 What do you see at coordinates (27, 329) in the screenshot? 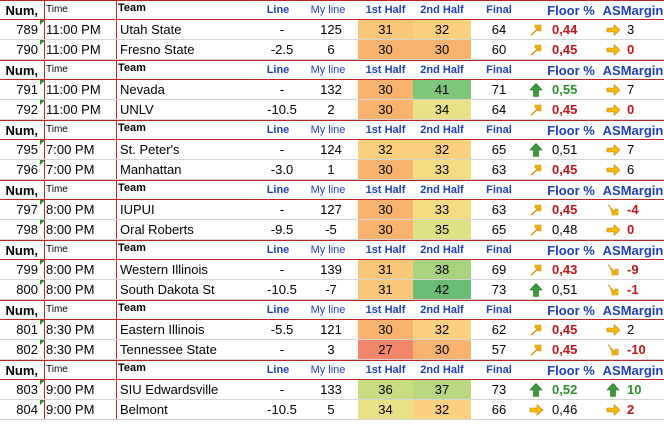
I see `cell-num: 801` at bounding box center [27, 329].